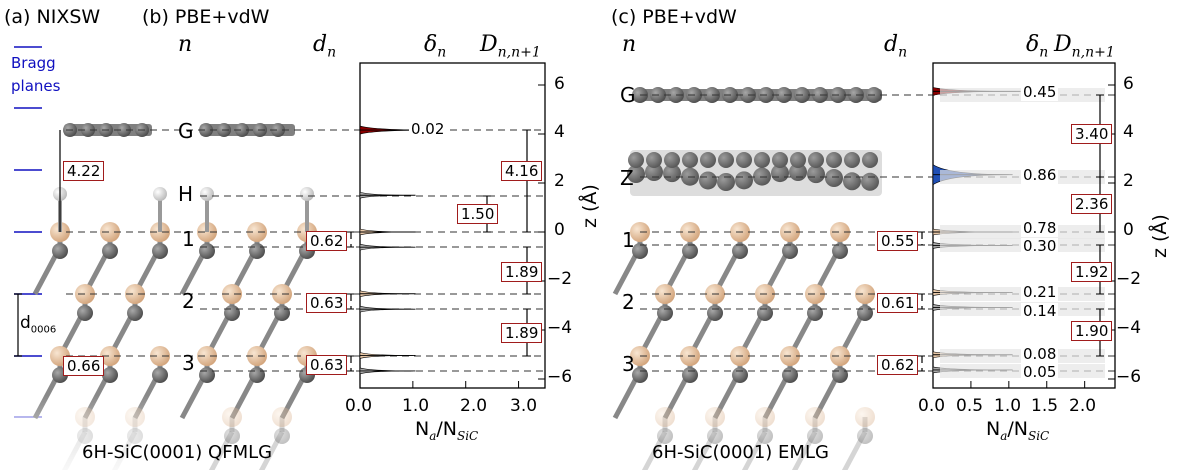 The width and height of the screenshot is (1177, 470). I want to click on chart-c-D-3: 1.90, so click(1092, 331).